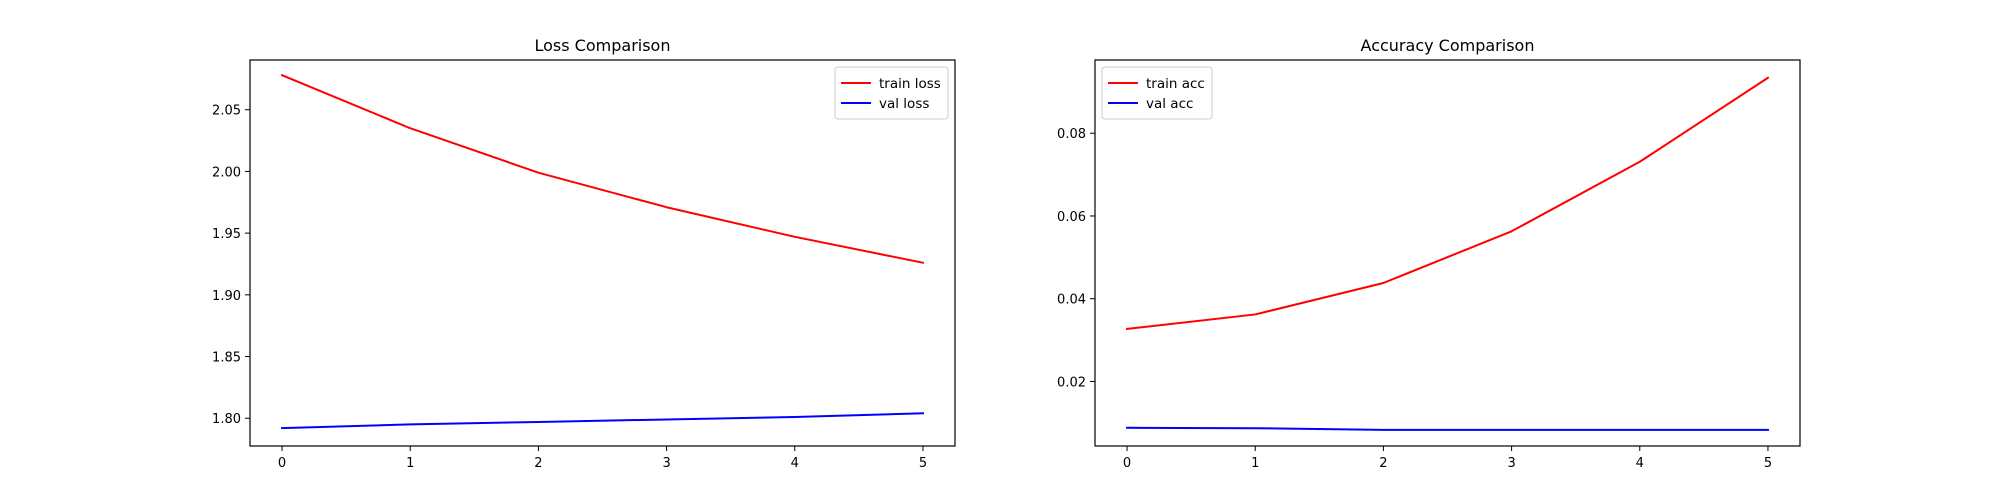  I want to click on legend-label: val acc, so click(1169, 104).